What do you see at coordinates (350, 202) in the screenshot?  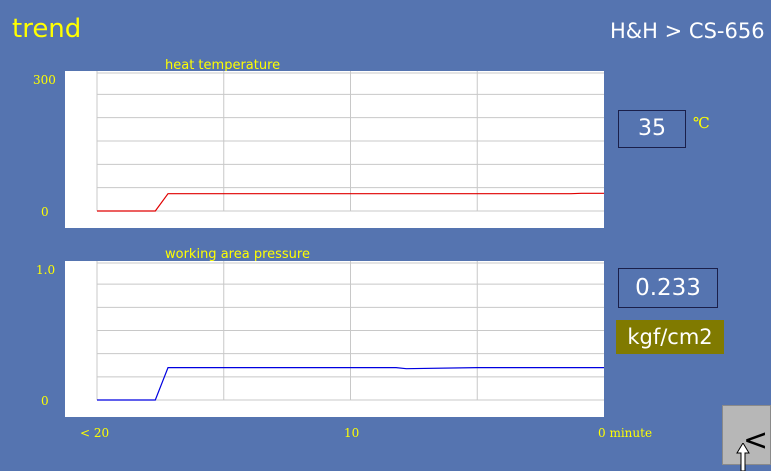 I see `temperature-series-line` at bounding box center [350, 202].